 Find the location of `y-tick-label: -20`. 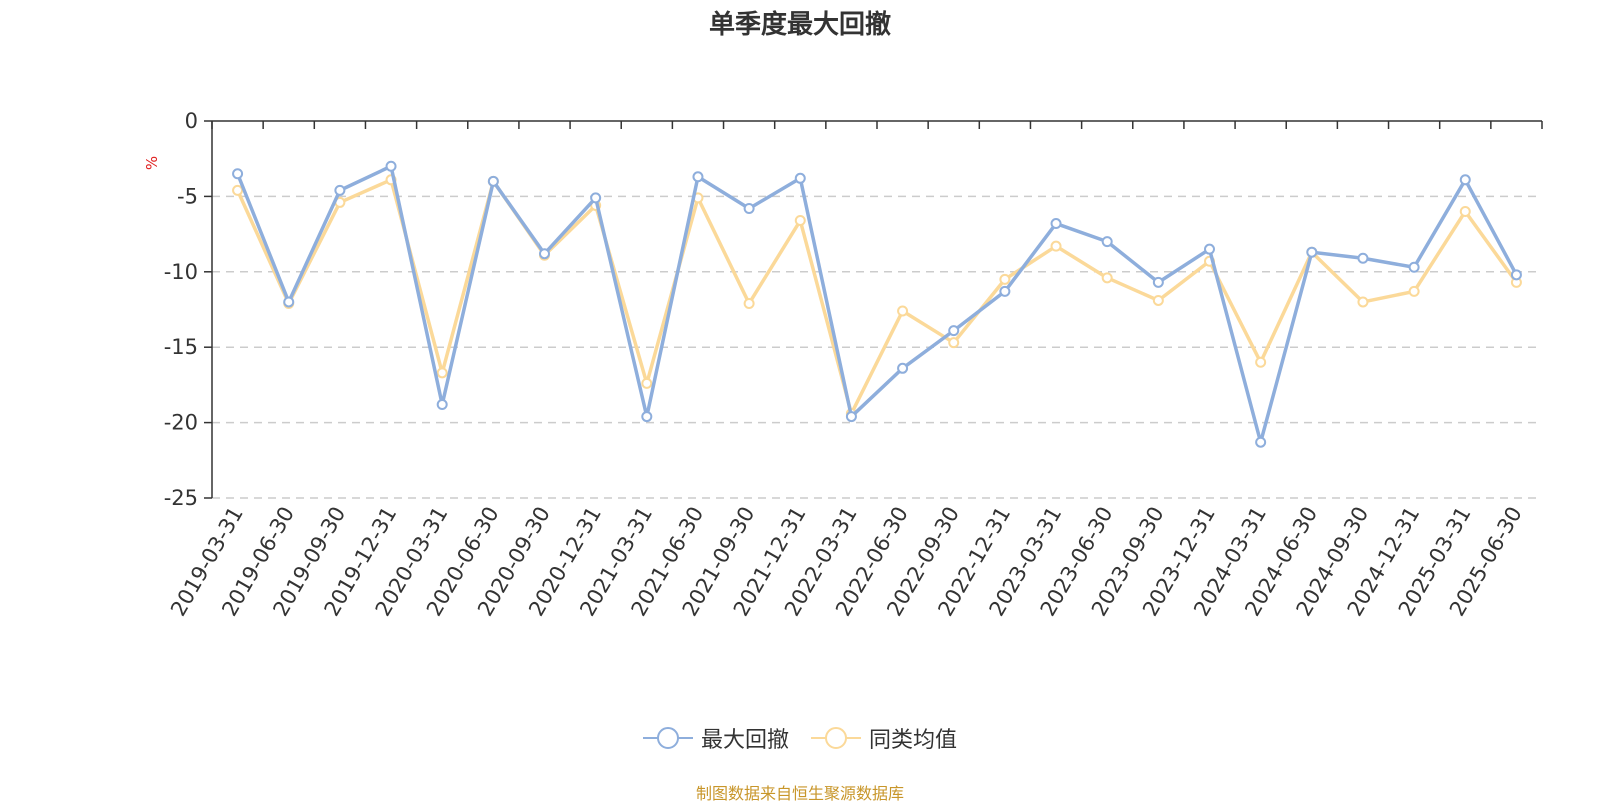

y-tick-label: -20 is located at coordinates (181, 423).